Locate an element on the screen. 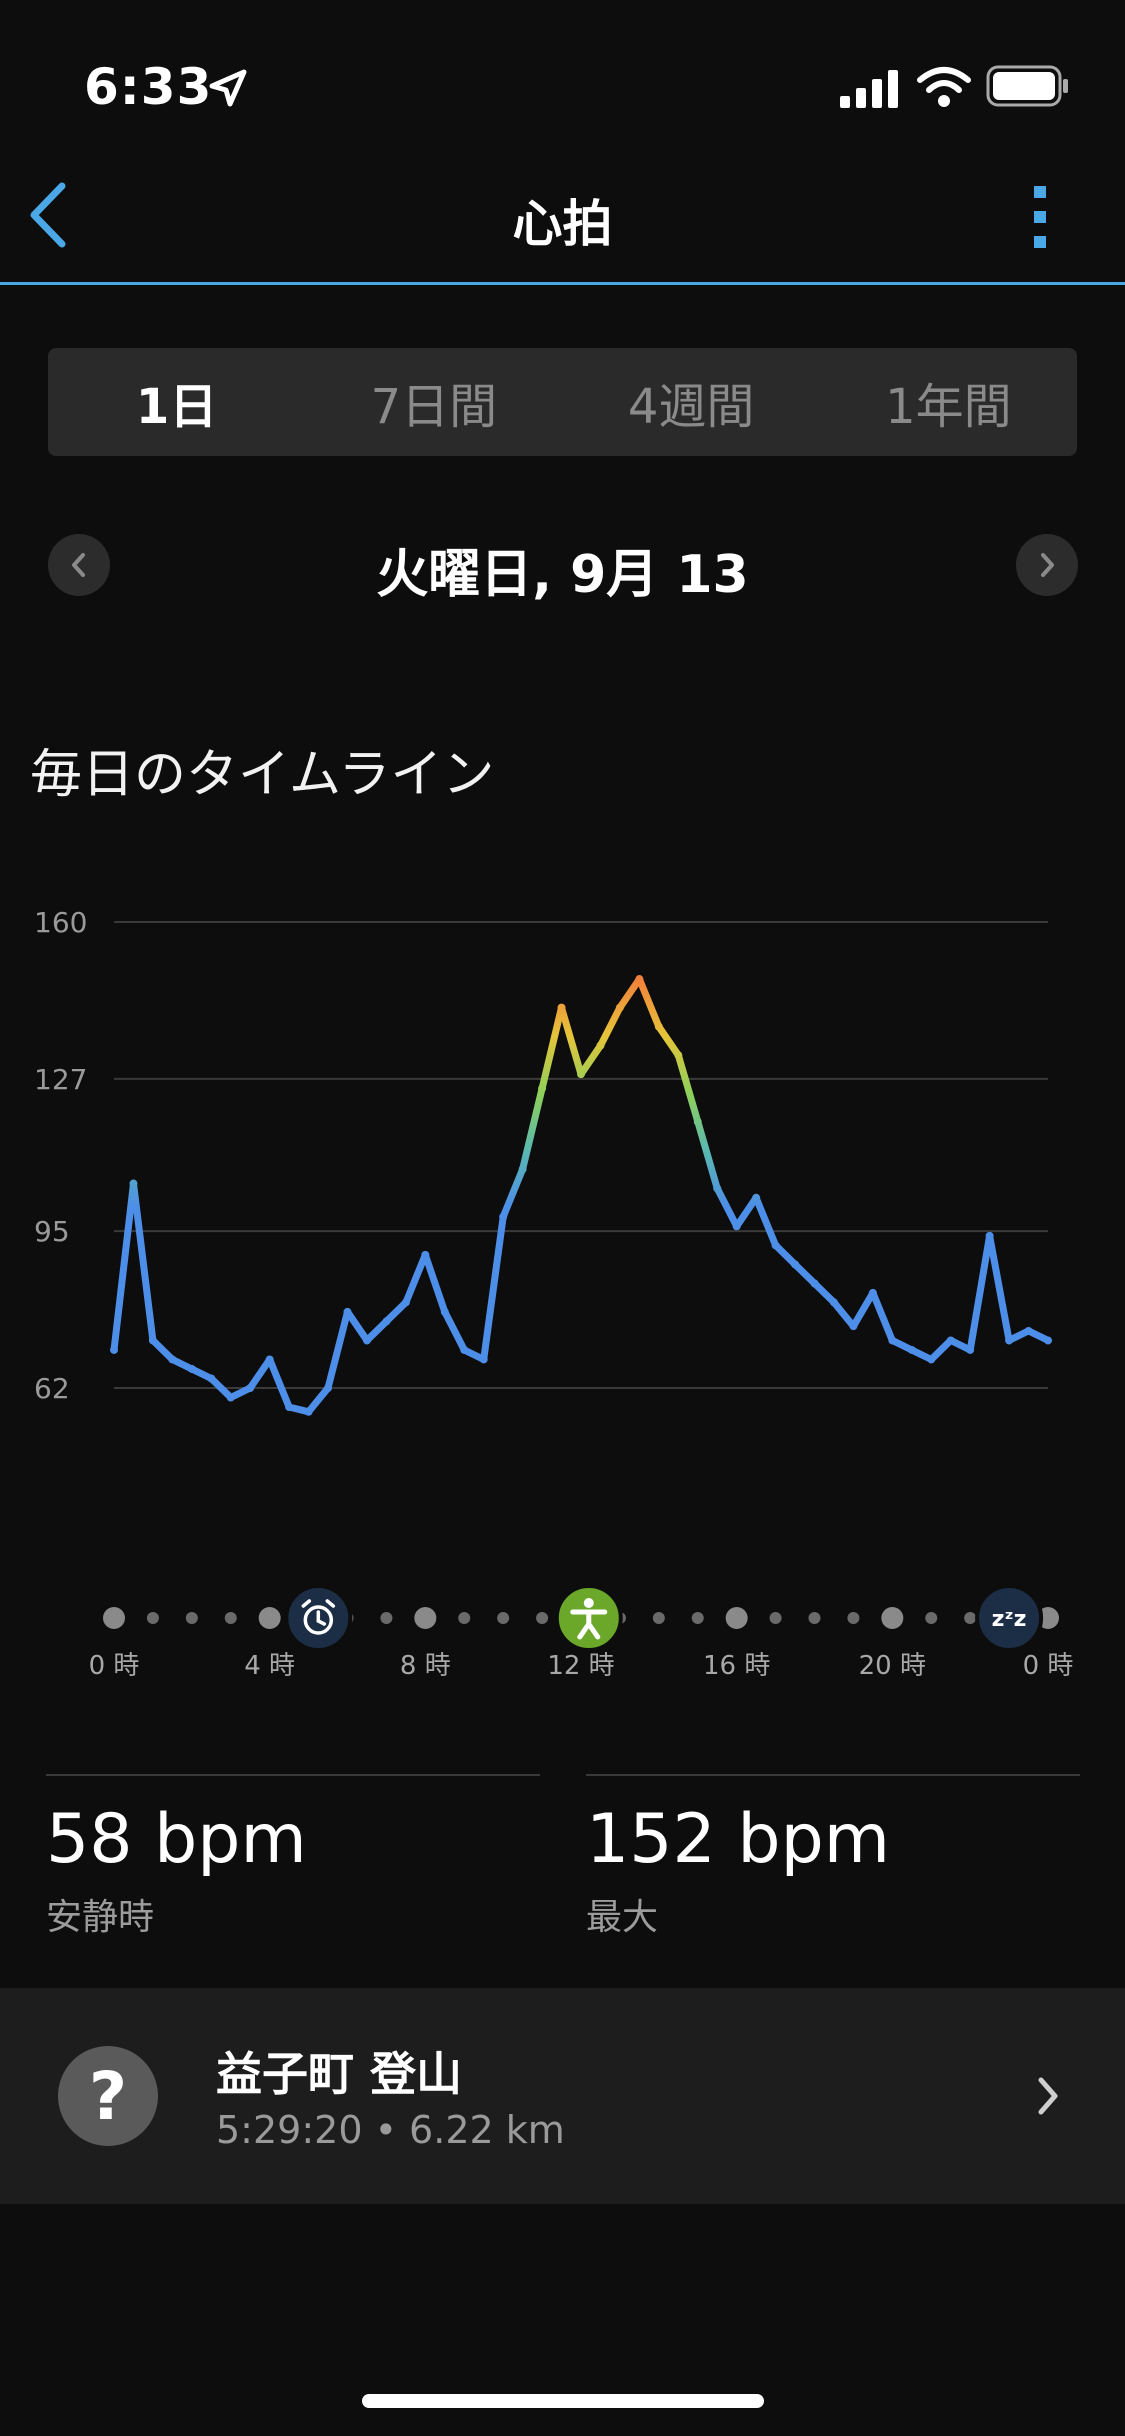 The height and width of the screenshot is (2436, 1125). activity-card is located at coordinates (562, 2096).